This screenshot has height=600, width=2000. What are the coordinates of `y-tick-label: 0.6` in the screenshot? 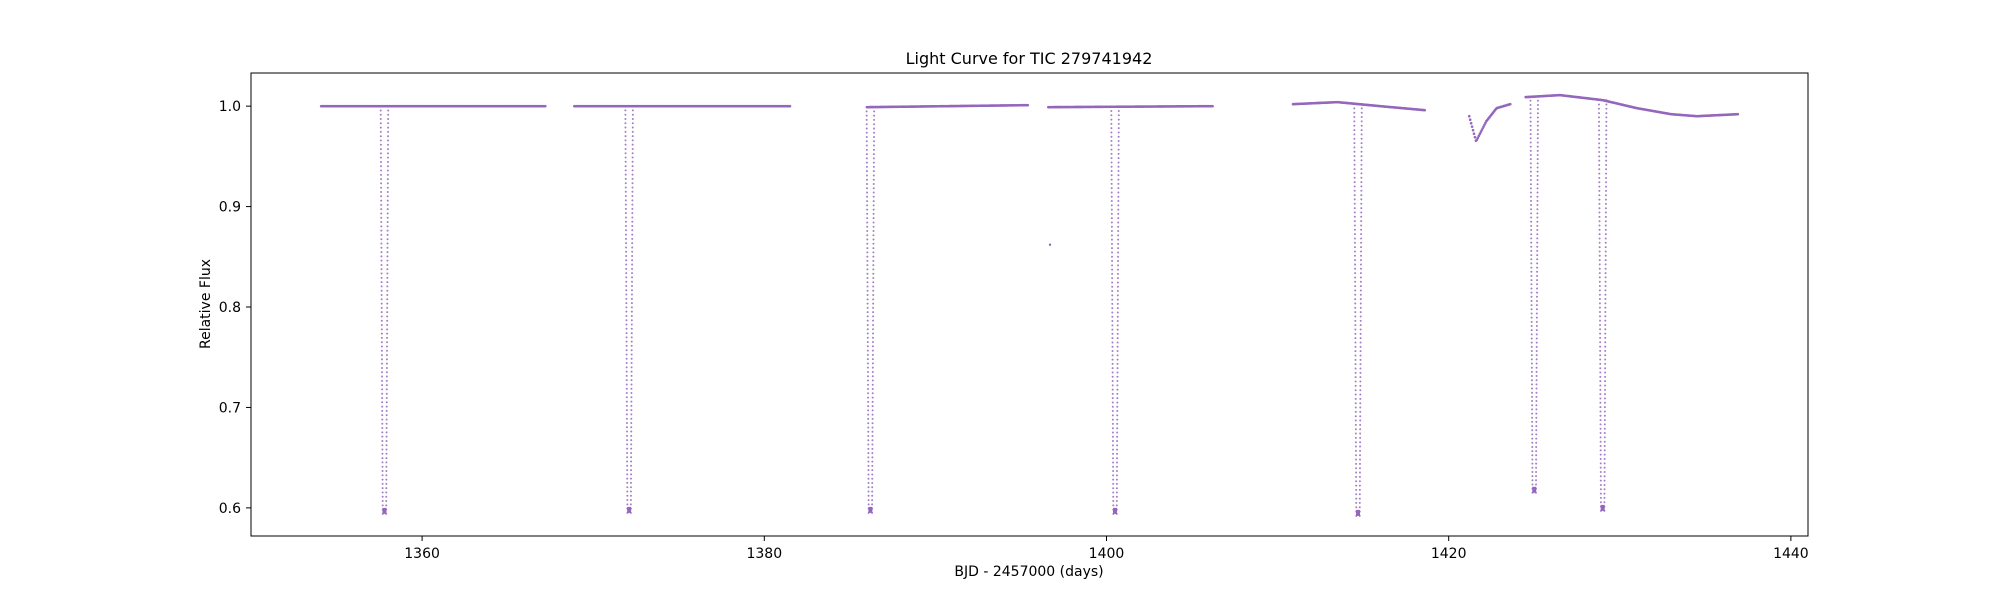 It's located at (230, 509).